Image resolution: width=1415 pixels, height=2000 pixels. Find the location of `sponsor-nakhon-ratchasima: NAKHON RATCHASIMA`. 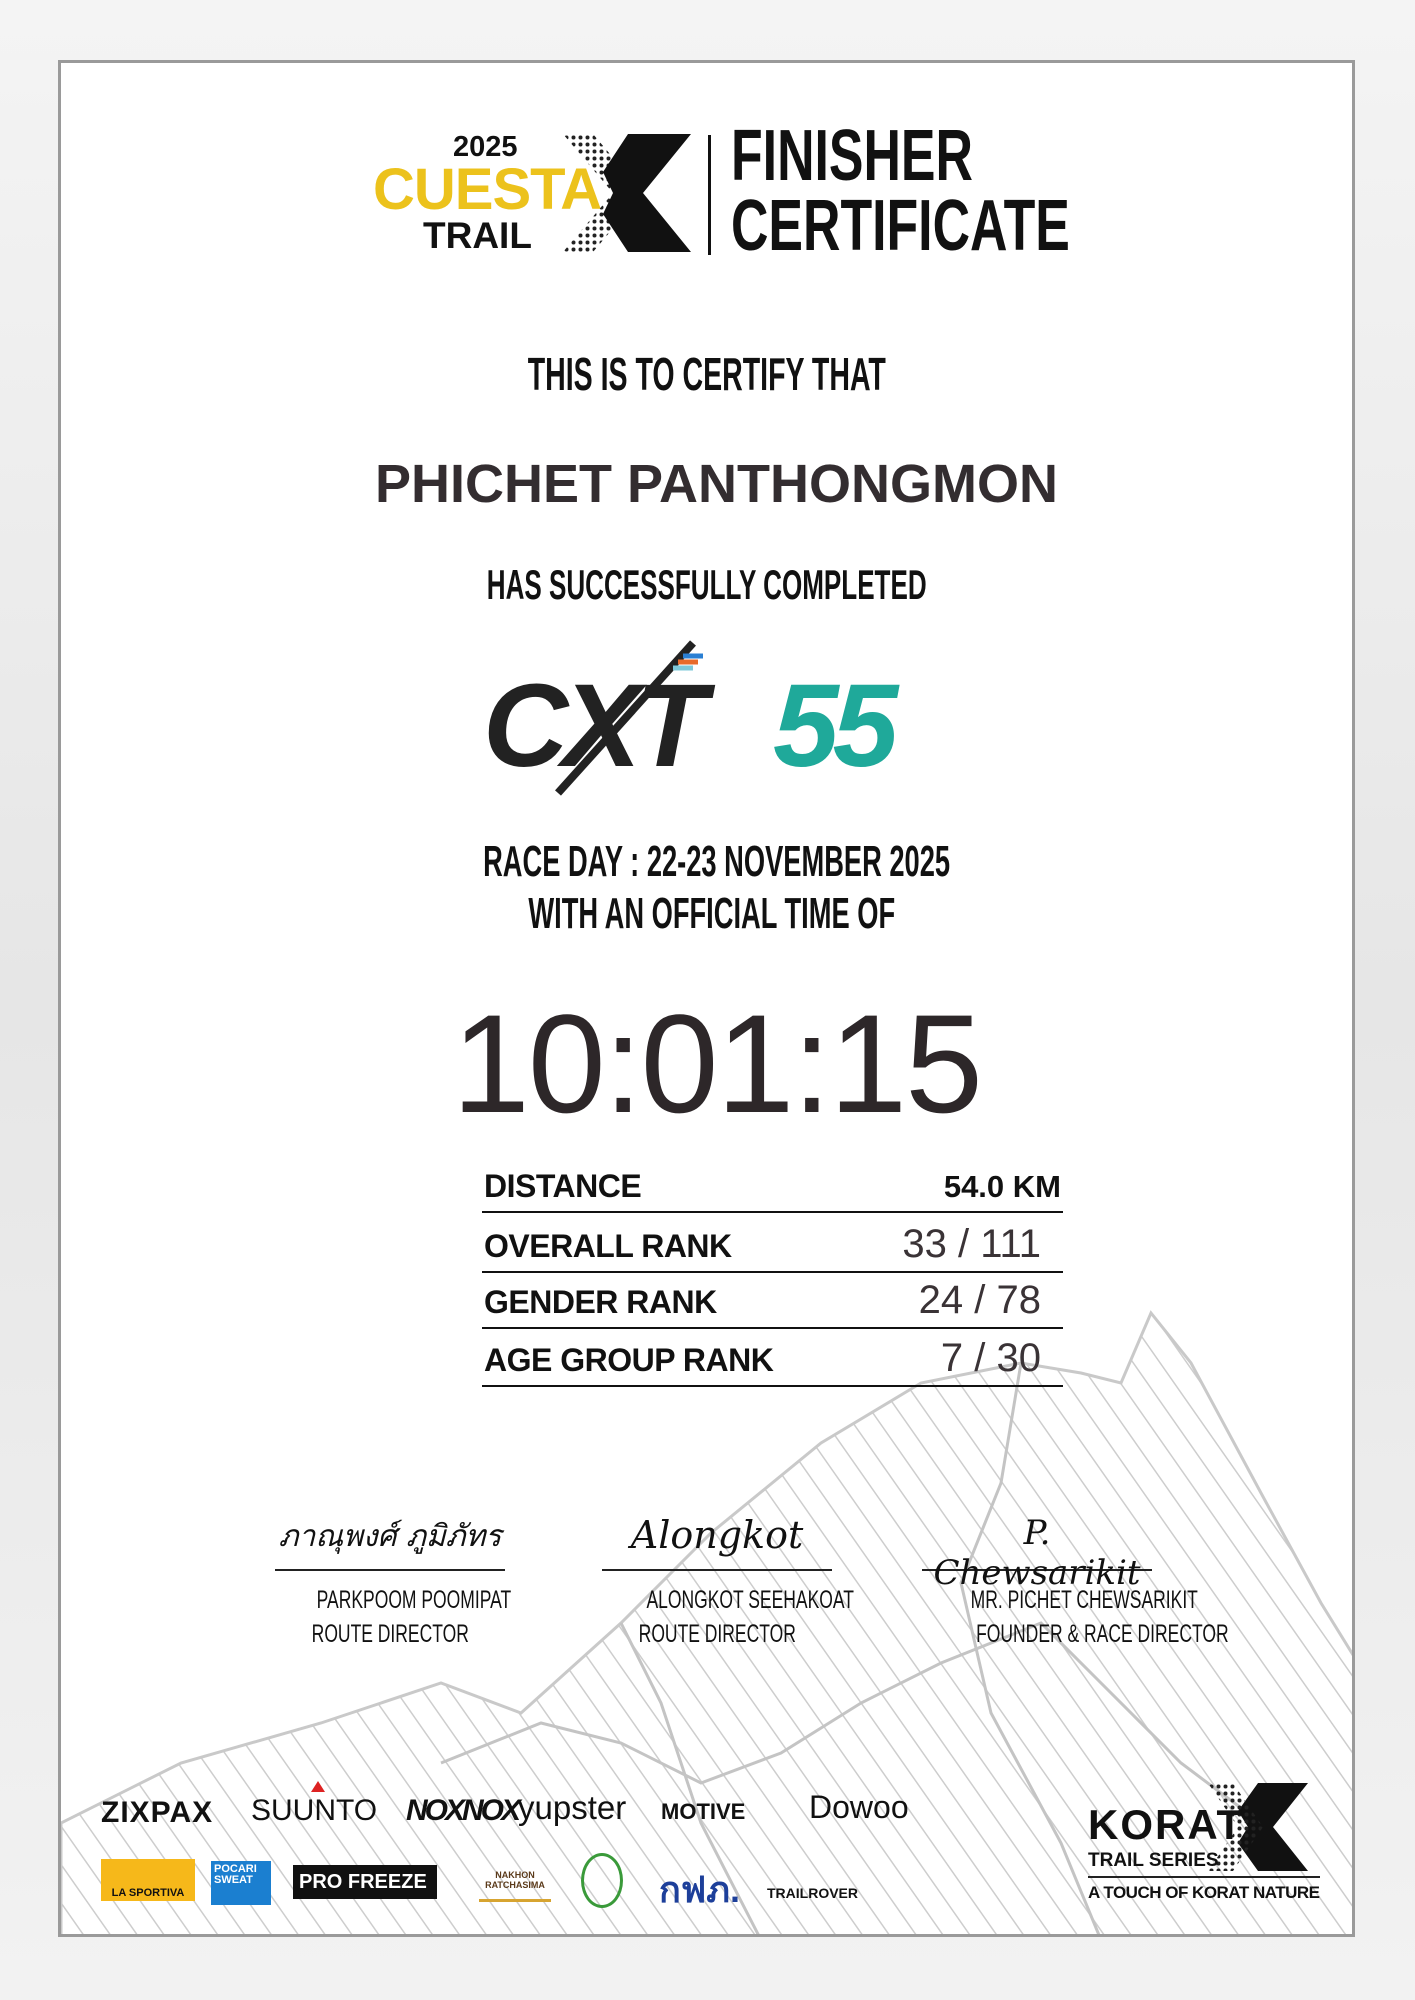

sponsor-nakhon-ratchasima: NAKHON RATCHASIMA is located at coordinates (515, 1880).